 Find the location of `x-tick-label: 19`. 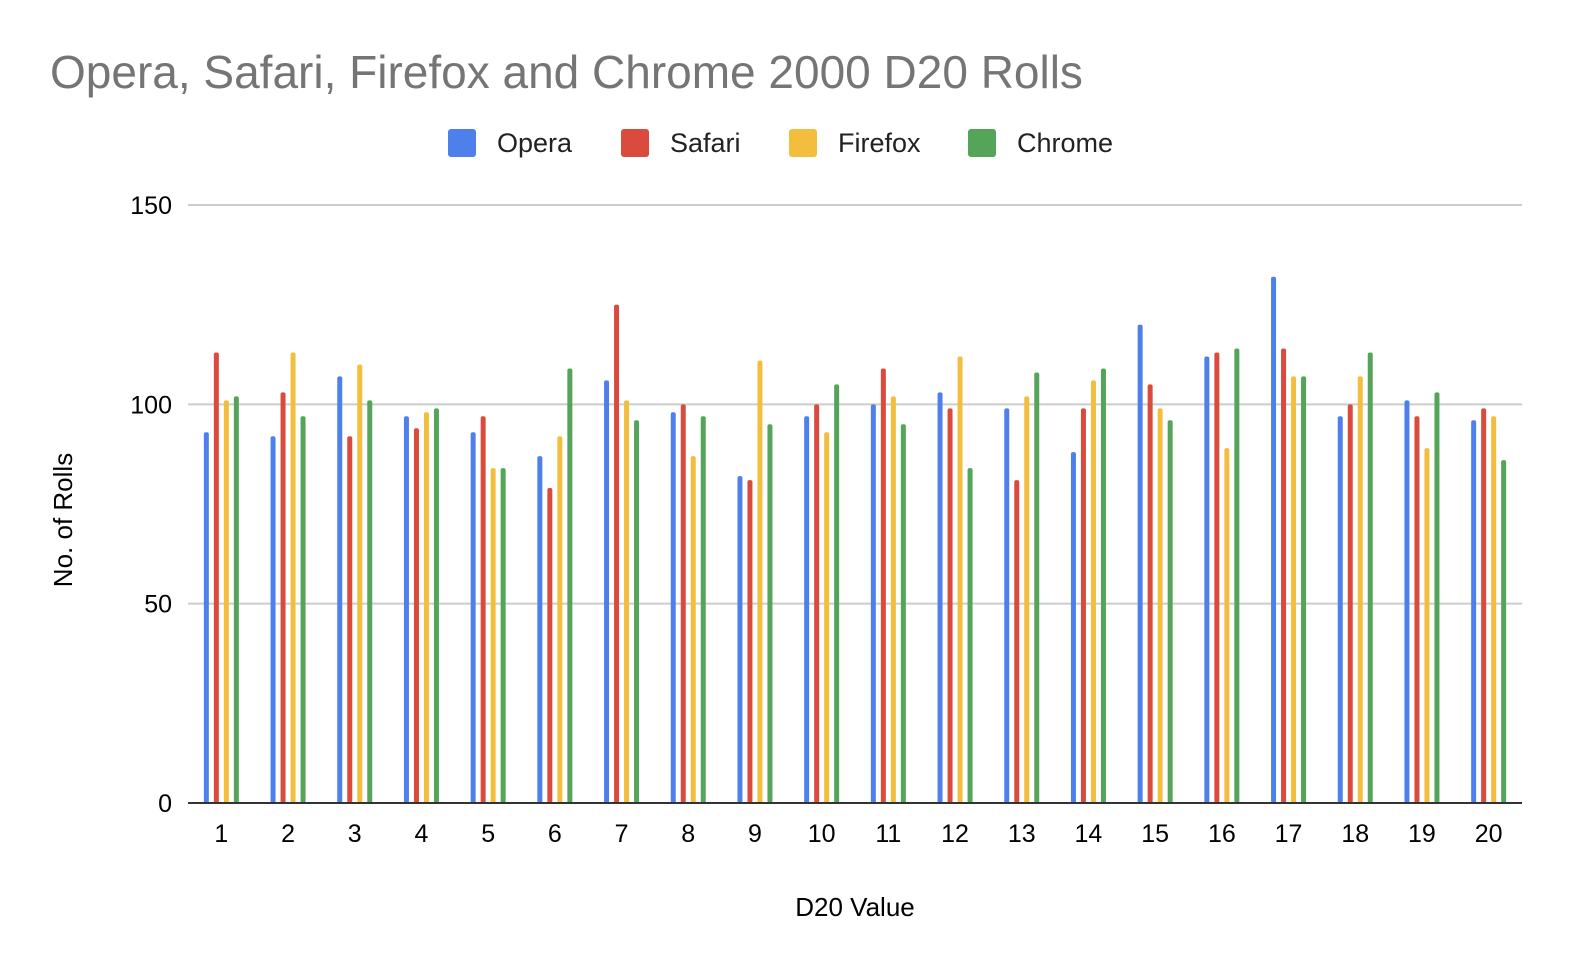

x-tick-label: 19 is located at coordinates (1422, 834).